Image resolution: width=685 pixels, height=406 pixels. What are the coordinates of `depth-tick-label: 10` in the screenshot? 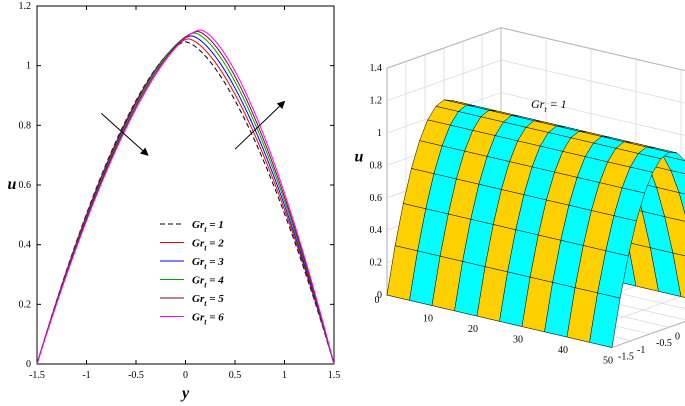 It's located at (428, 319).